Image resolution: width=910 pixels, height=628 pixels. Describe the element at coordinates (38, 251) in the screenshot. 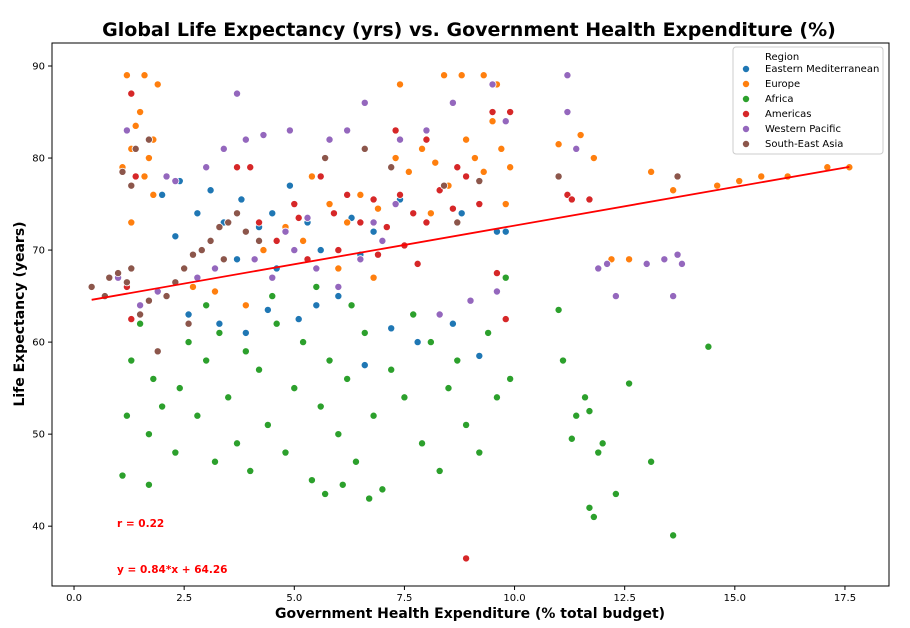

I see `y-tick-label: 70` at that location.